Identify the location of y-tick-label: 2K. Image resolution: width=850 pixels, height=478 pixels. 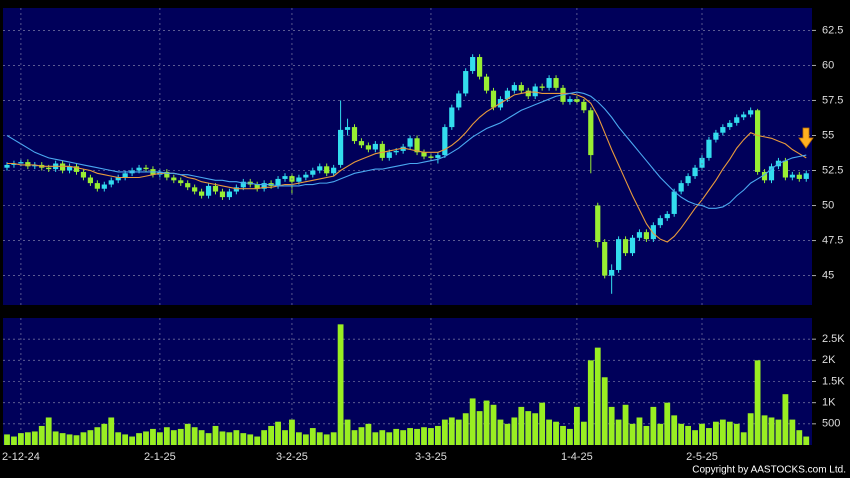
(829, 360).